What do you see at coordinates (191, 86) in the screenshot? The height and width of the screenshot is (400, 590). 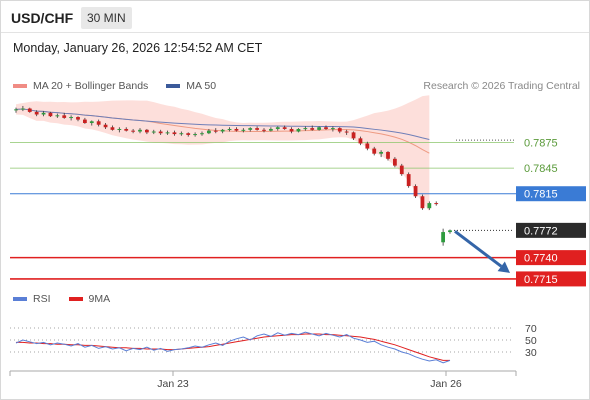 I see `legend-item-ma50: MA 50` at bounding box center [191, 86].